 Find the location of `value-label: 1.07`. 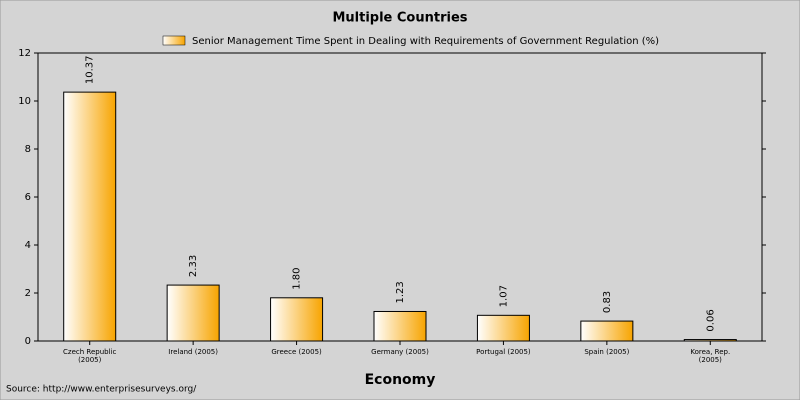

value-label: 1.07 is located at coordinates (503, 296).